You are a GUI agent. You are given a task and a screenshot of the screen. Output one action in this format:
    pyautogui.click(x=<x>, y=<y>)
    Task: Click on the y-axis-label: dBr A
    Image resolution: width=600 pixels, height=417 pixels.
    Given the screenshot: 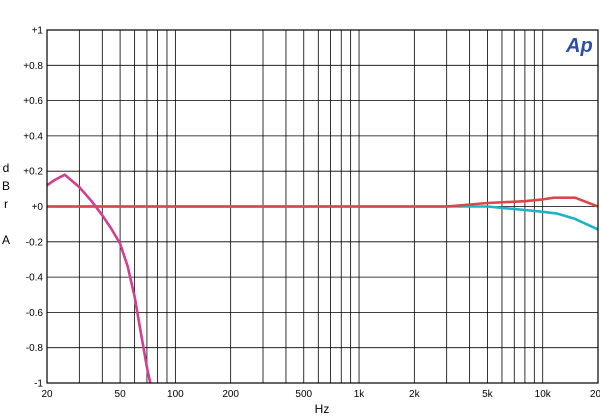 What is the action you would take?
    pyautogui.click(x=6, y=204)
    